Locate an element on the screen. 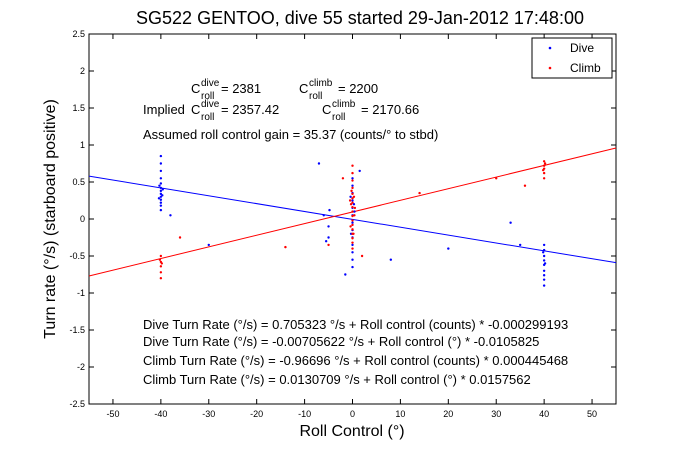 This screenshot has height=454, width=681. implied-dive-value: = 2357.42 is located at coordinates (250, 109).